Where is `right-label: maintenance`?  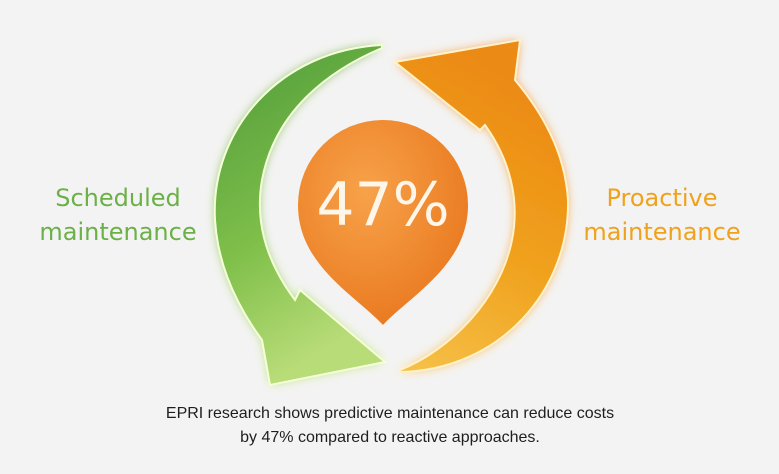
right-label: maintenance is located at coordinates (661, 232).